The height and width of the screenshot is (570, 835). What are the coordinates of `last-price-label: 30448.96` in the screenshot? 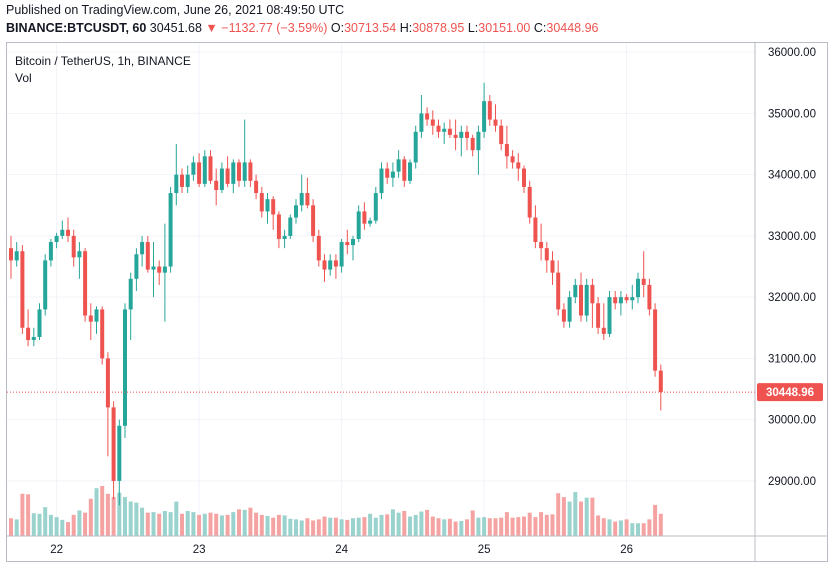 It's located at (790, 393).